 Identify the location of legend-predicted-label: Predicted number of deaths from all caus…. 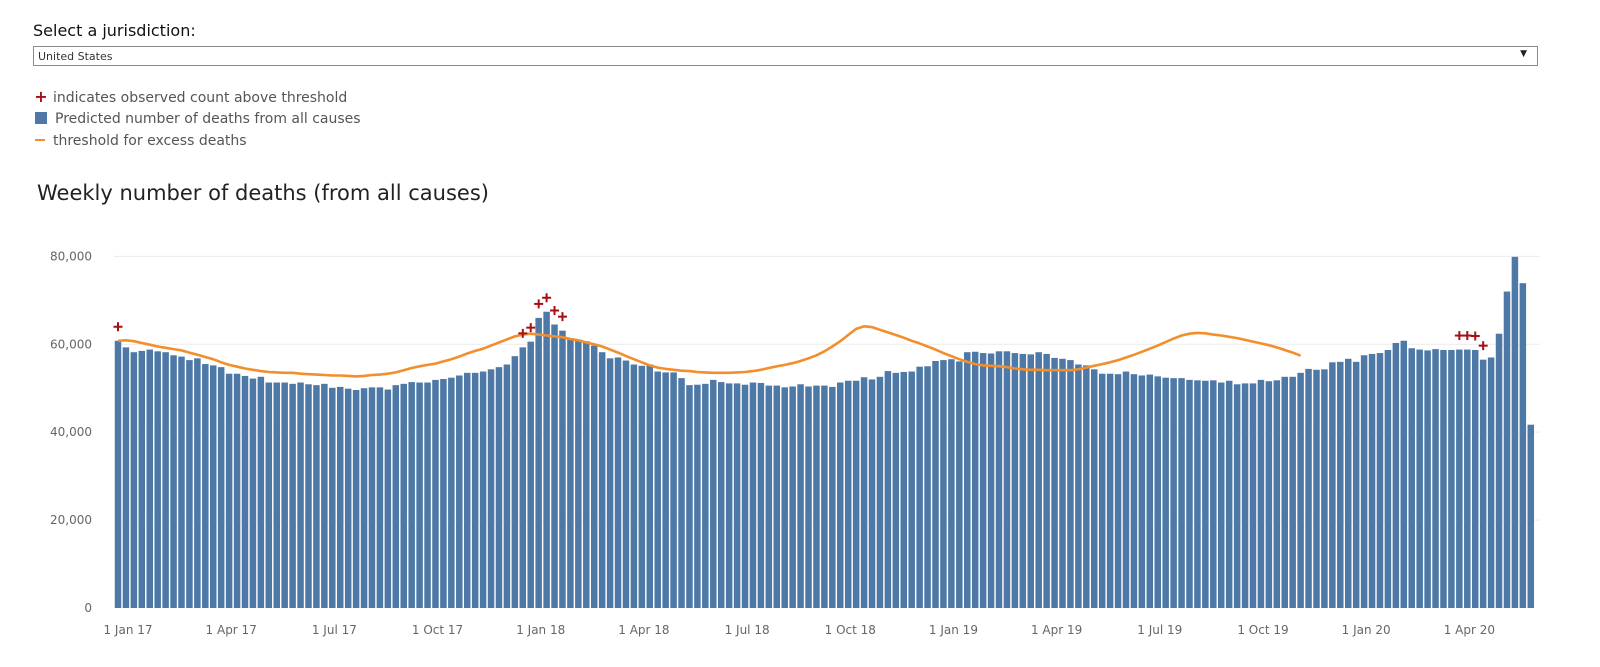
(208, 119).